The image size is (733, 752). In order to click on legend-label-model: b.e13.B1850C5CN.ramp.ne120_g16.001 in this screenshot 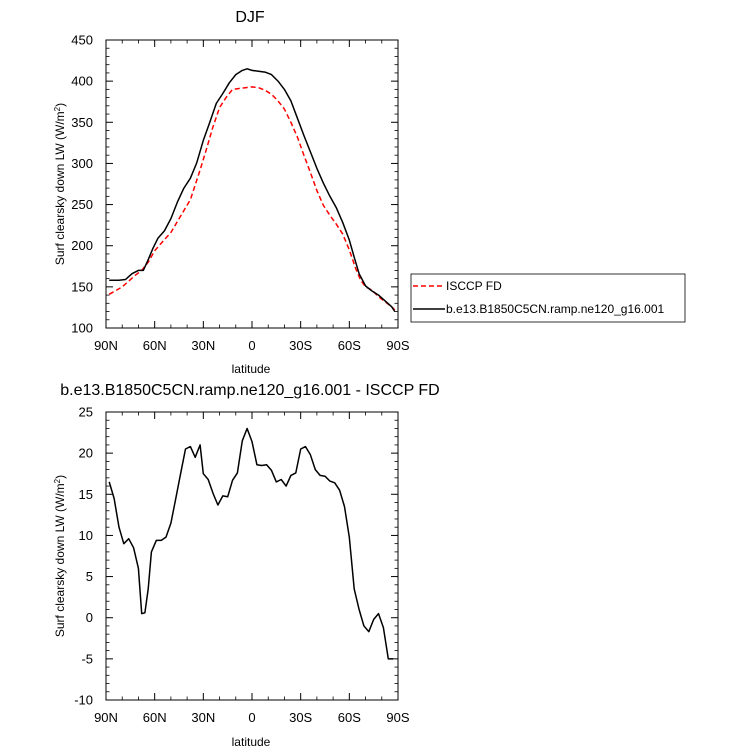, I will do `click(555, 309)`.